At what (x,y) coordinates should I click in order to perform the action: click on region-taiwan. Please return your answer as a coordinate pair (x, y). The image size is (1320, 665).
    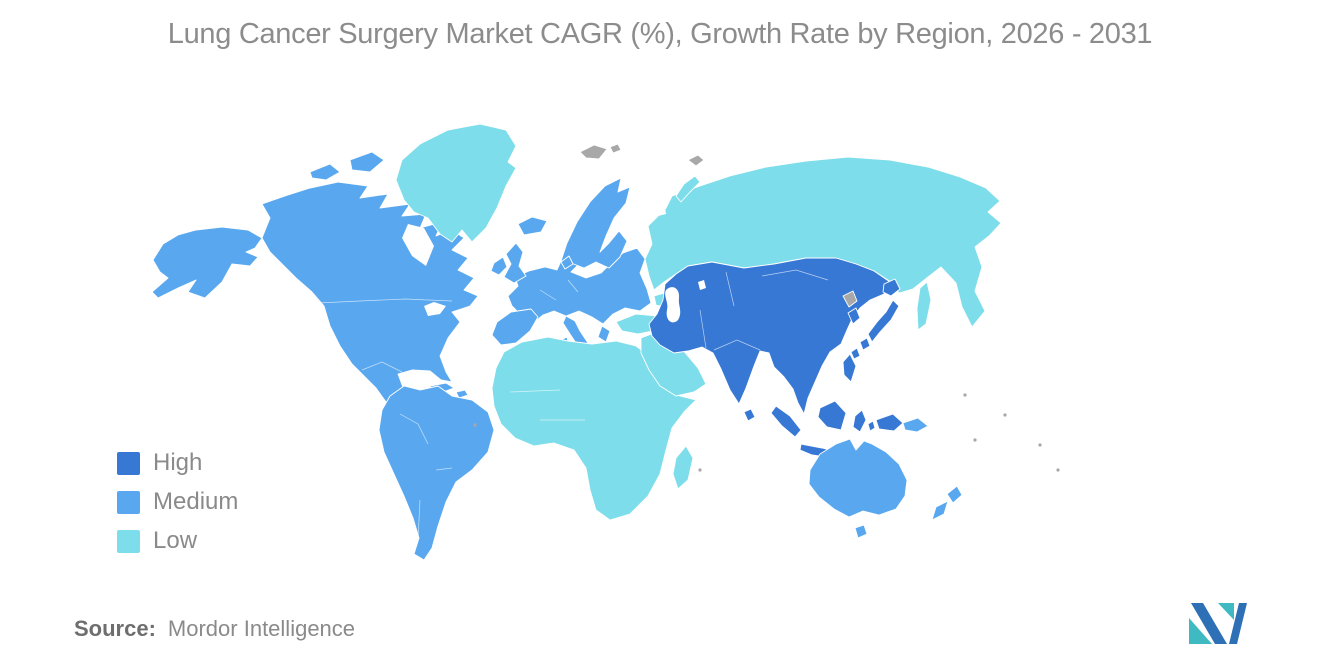
    Looking at the image, I should click on (855, 353).